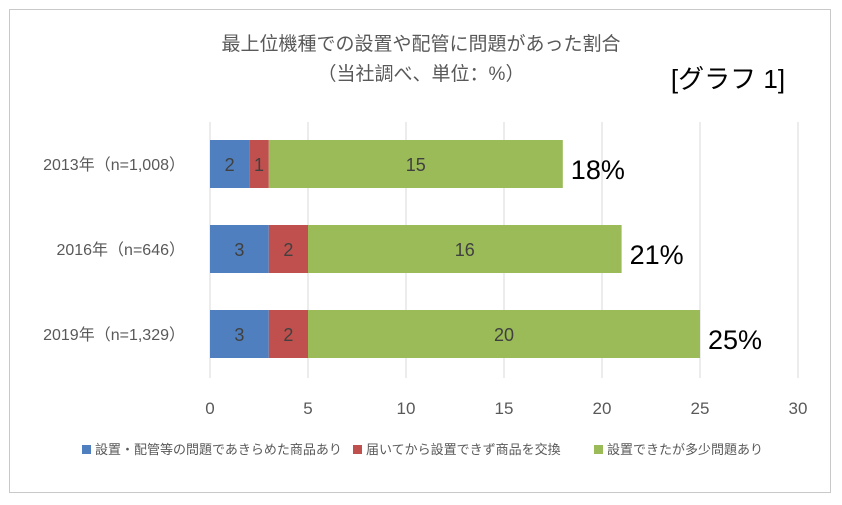  What do you see at coordinates (421, 74) in the screenshot?
I see `chart-subtitle: （当社調べ、単位：%）` at bounding box center [421, 74].